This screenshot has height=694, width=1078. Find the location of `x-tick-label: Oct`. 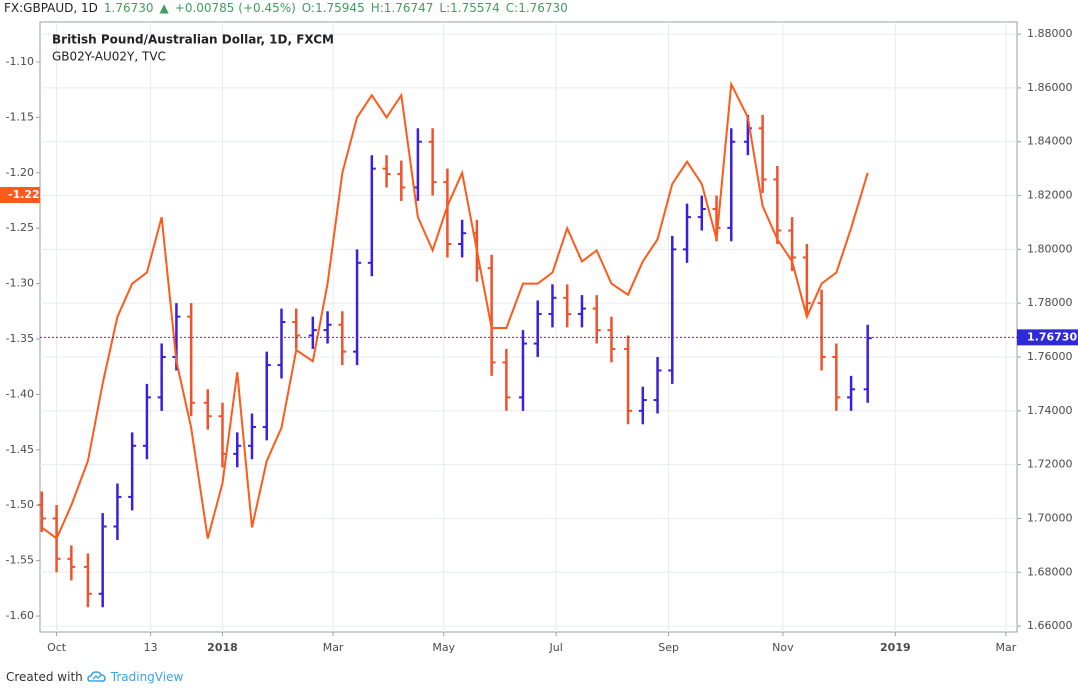

x-tick-label: Oct is located at coordinates (57, 647).